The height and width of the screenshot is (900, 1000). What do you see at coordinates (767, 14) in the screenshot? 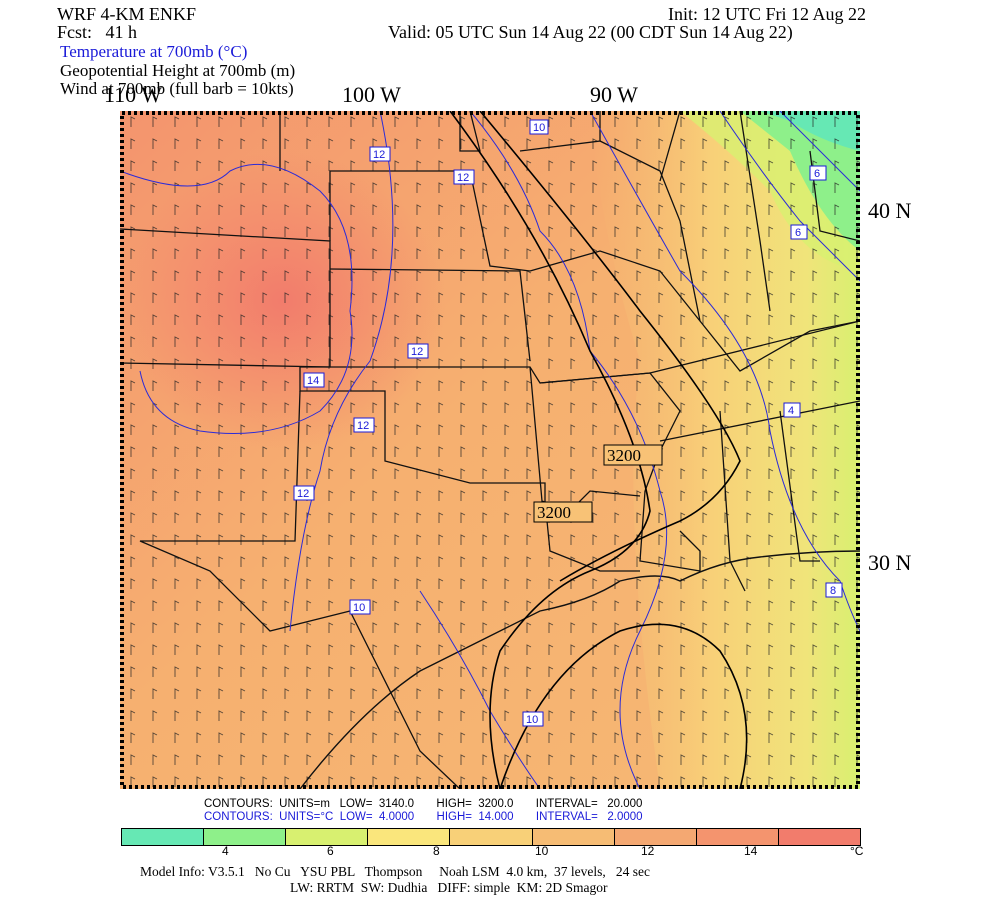
I see `init-time: Init: 12 UTC Fri 12 Aug 22` at bounding box center [767, 14].